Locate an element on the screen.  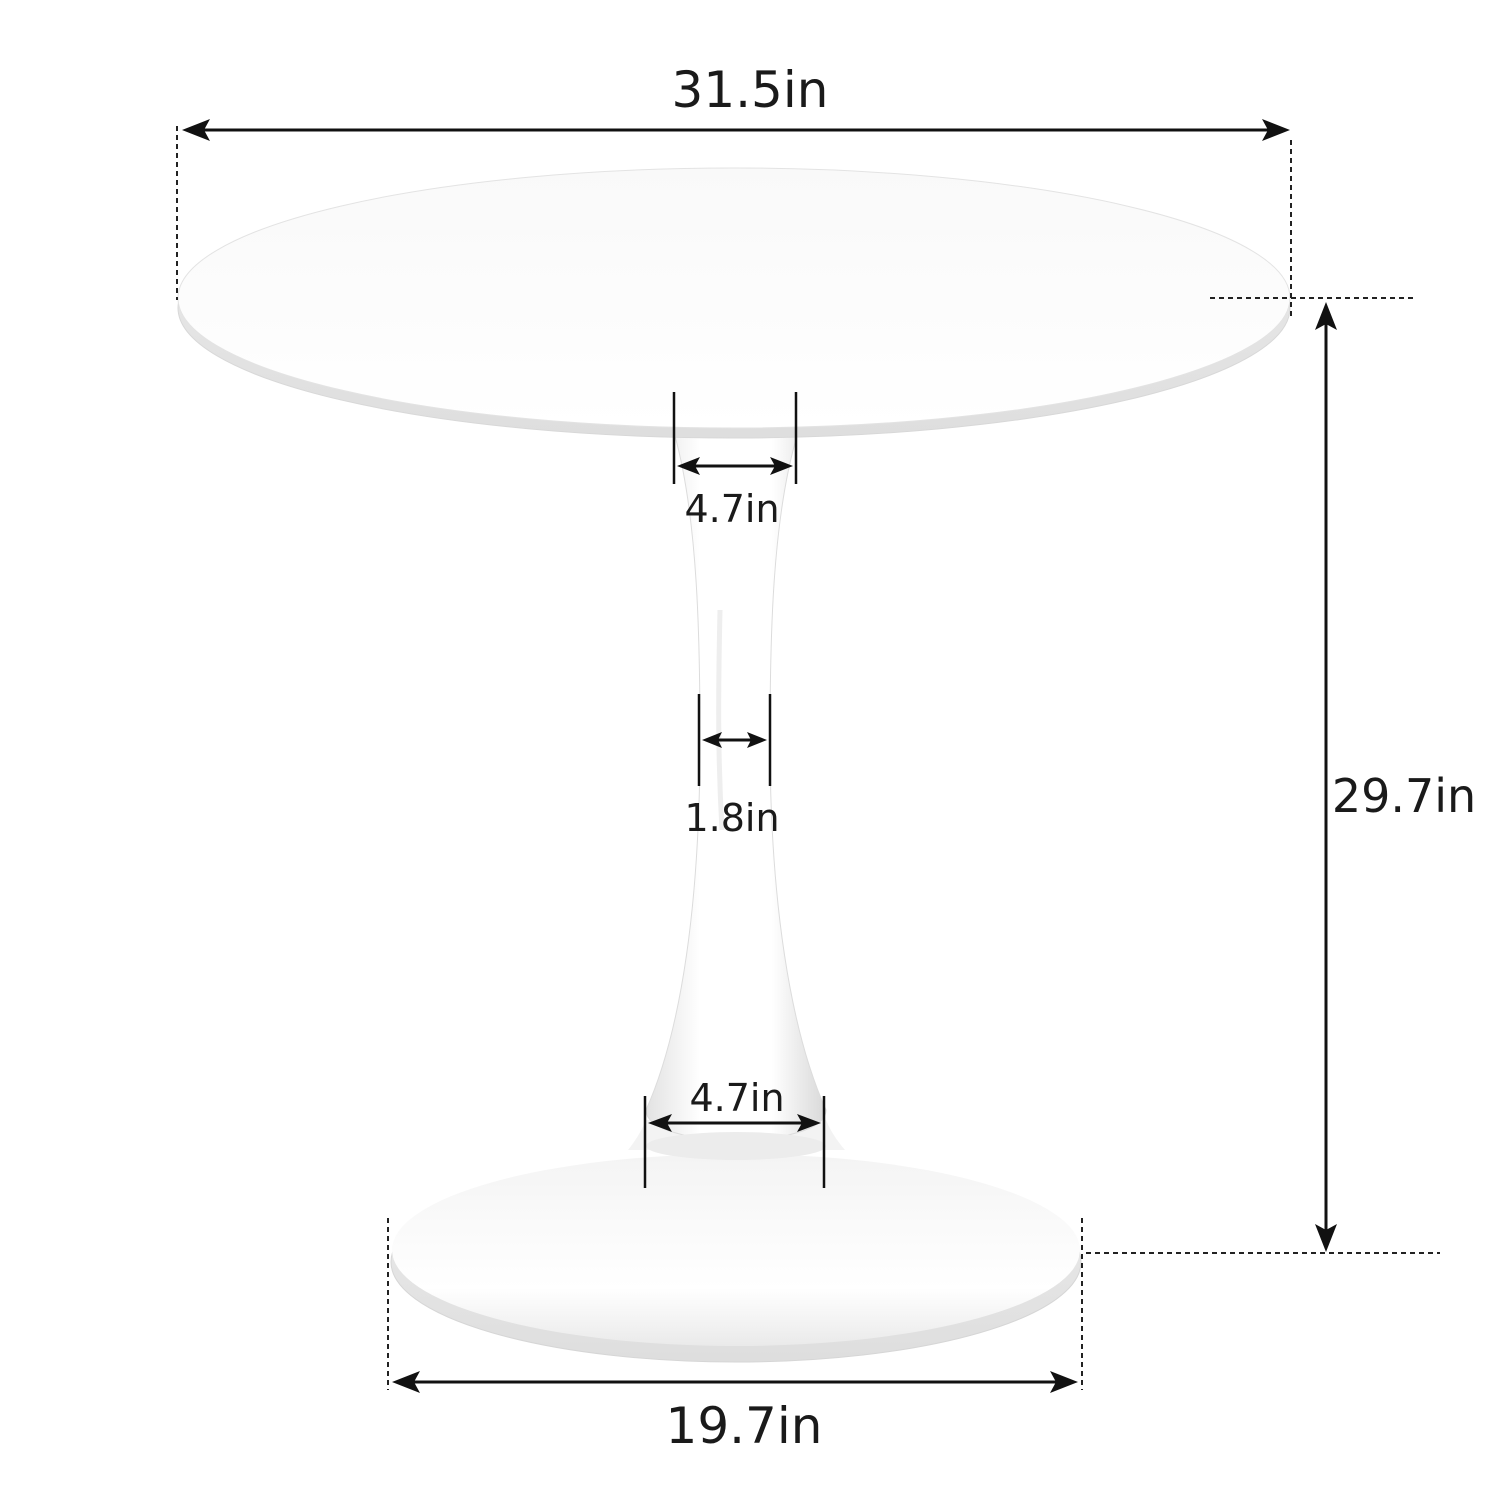
pedestal-min-width-label: 1.8in is located at coordinates (731, 818).